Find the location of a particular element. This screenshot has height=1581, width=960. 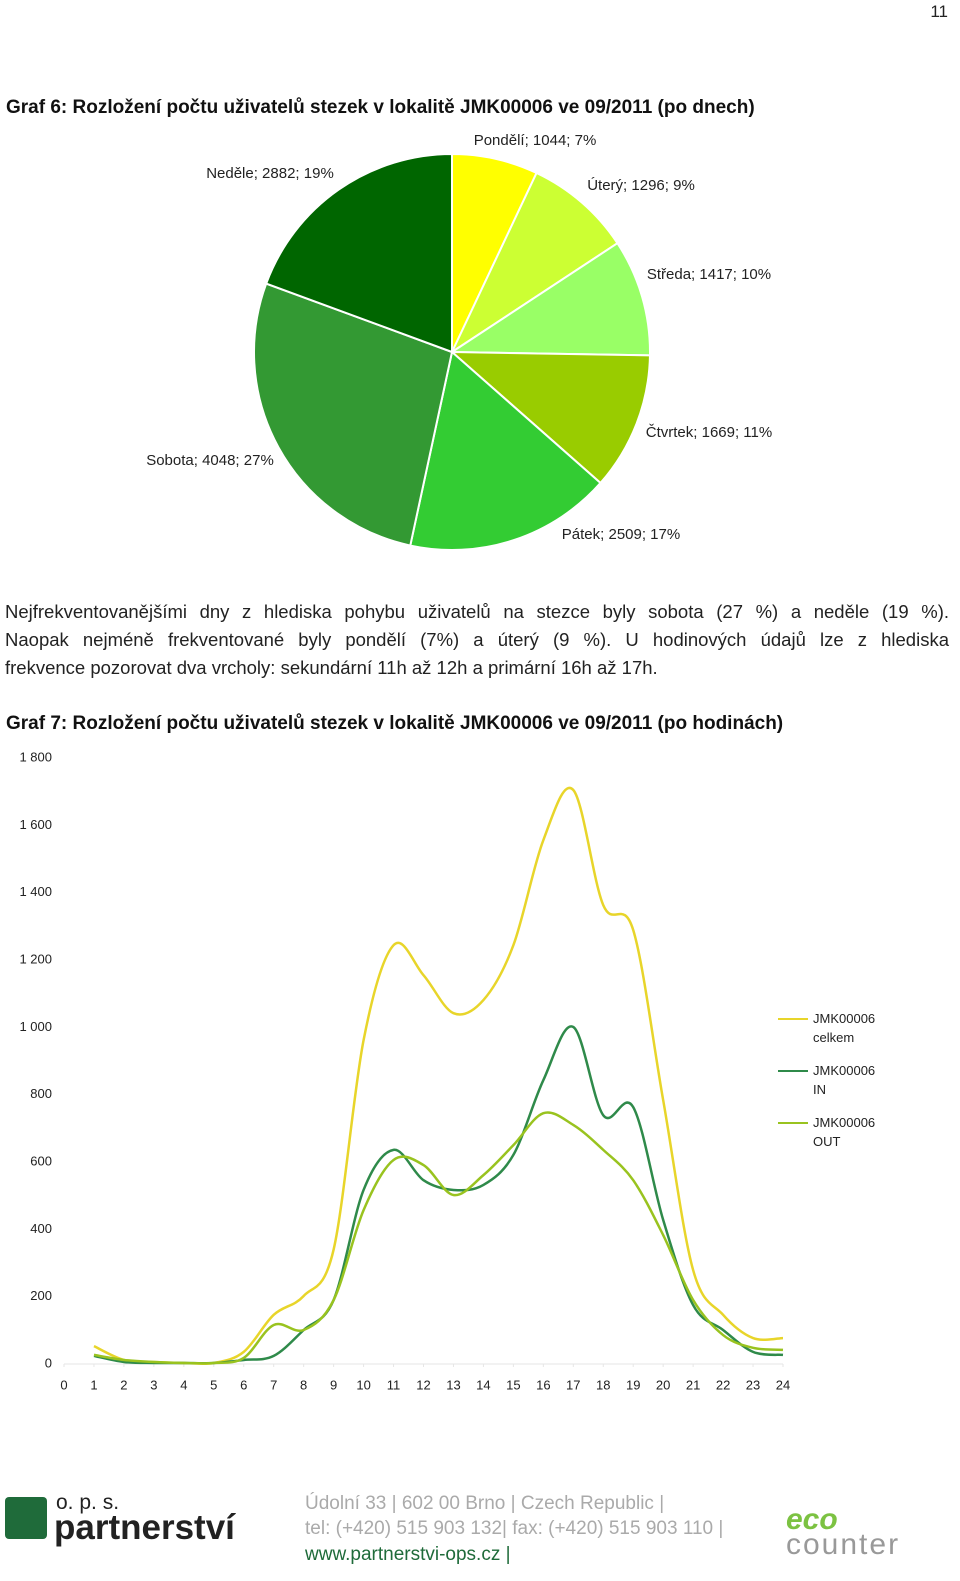

y-tick-label: 400 is located at coordinates (41, 1228).